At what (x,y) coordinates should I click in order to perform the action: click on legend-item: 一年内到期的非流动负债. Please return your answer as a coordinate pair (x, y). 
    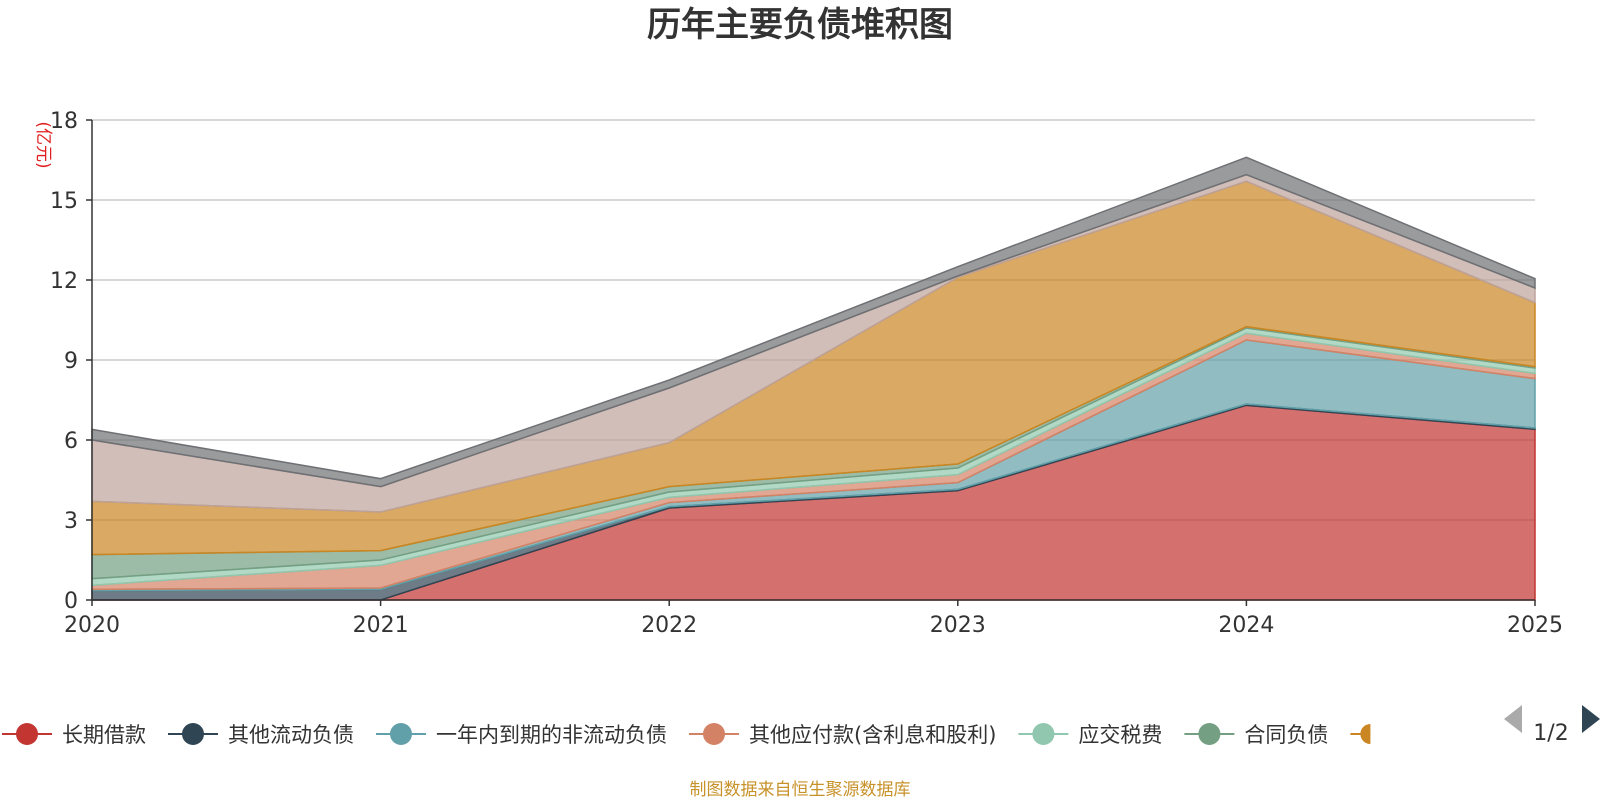
    Looking at the image, I should click on (521, 735).